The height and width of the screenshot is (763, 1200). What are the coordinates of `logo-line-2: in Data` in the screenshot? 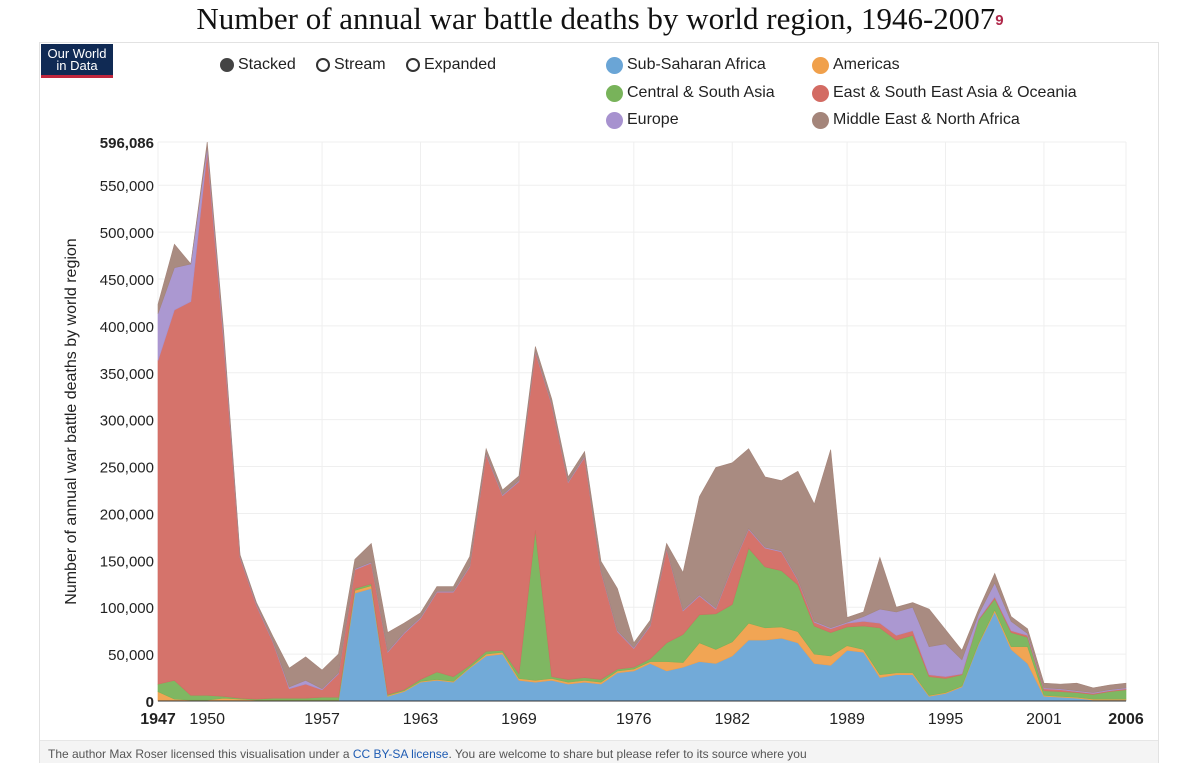 It's located at (77, 65).